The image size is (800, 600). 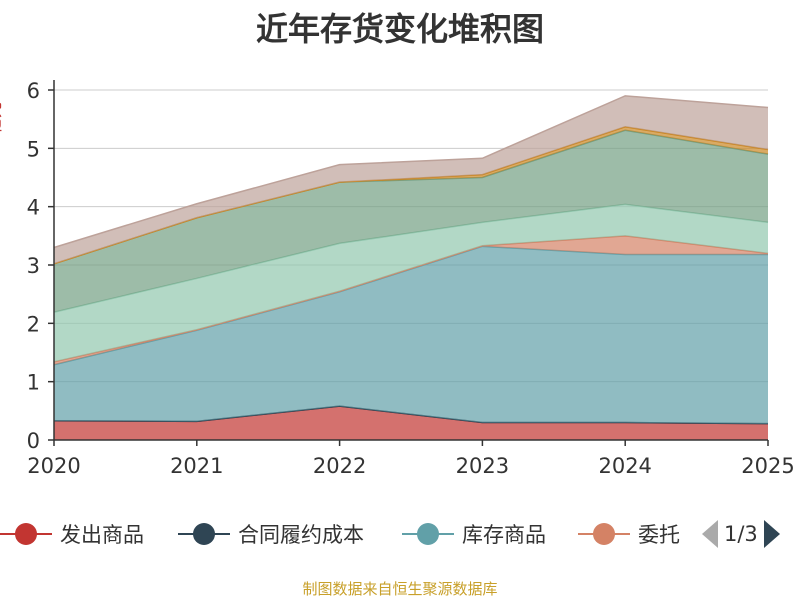 What do you see at coordinates (102, 535) in the screenshot?
I see `legend-label: 发出商品` at bounding box center [102, 535].